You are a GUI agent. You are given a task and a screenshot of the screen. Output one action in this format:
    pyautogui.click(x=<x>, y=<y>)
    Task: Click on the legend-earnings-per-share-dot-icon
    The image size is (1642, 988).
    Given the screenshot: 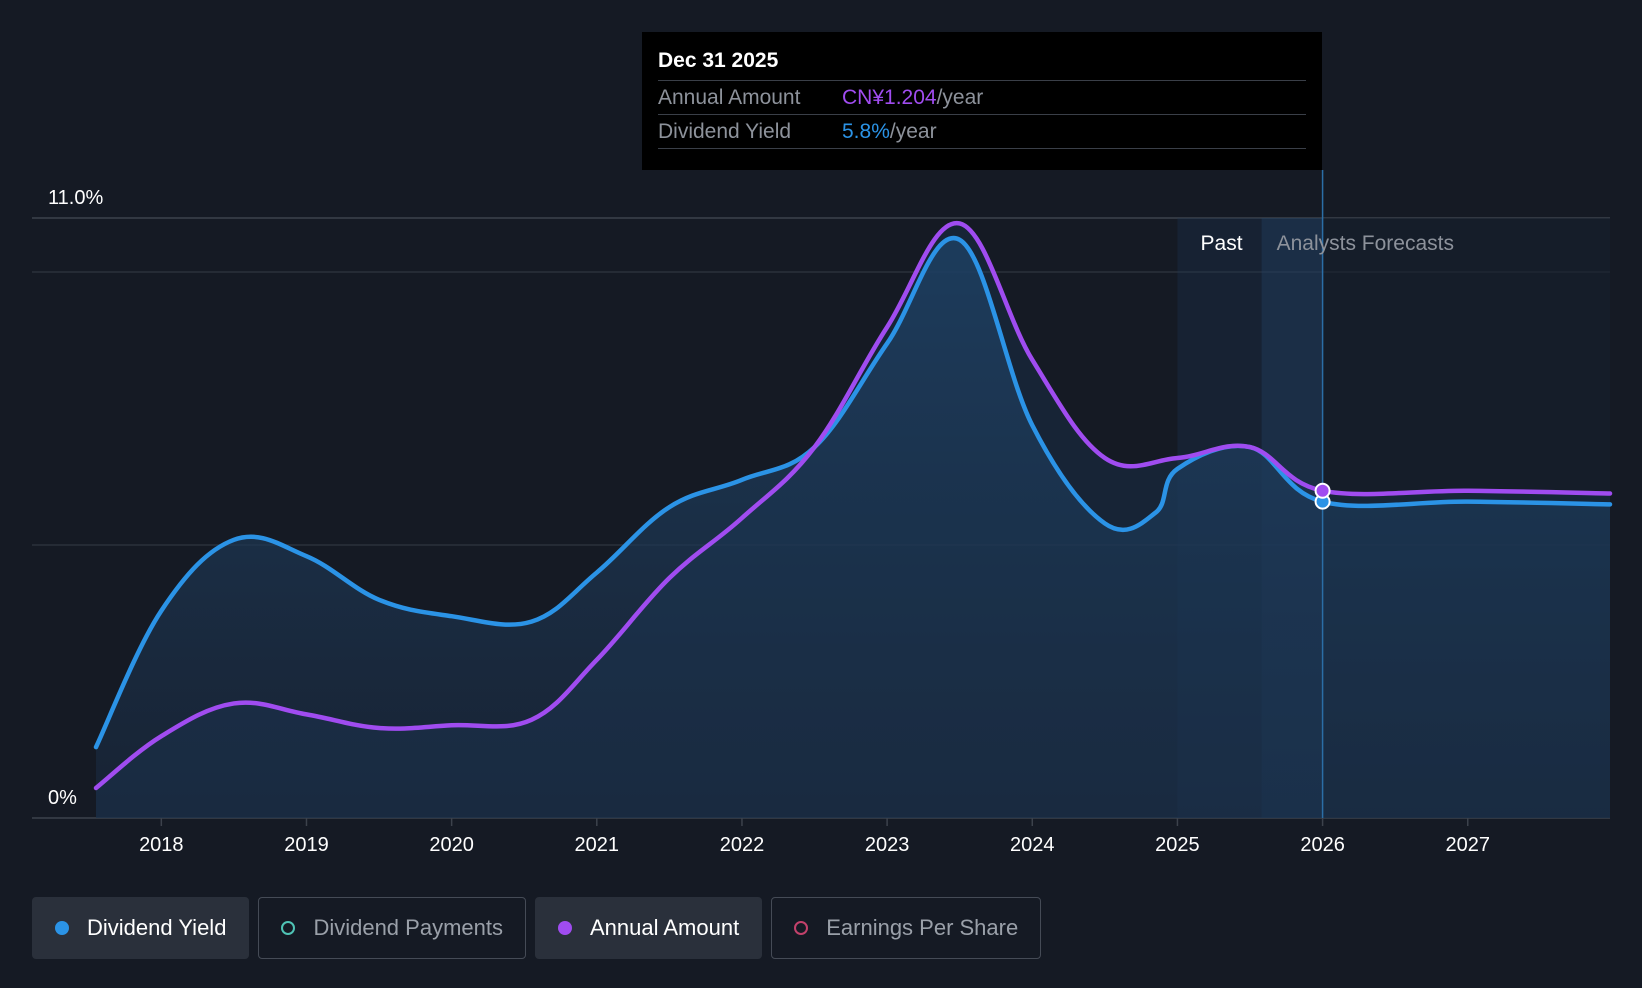 What is the action you would take?
    pyautogui.click(x=801, y=928)
    